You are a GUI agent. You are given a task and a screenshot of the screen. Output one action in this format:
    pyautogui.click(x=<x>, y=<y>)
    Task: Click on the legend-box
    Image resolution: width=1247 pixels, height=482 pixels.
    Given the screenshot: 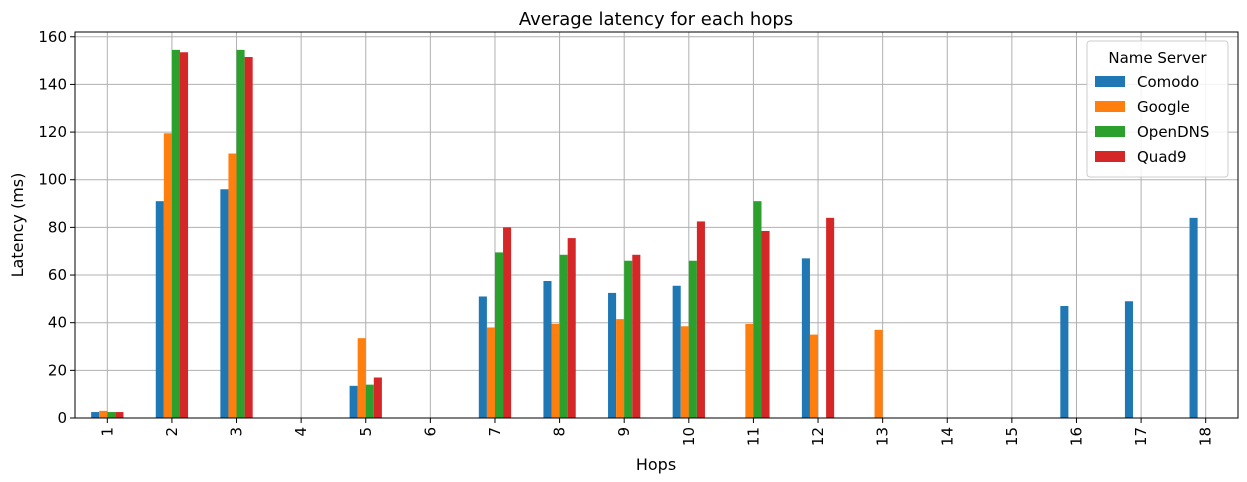 What is the action you would take?
    pyautogui.click(x=1157, y=109)
    